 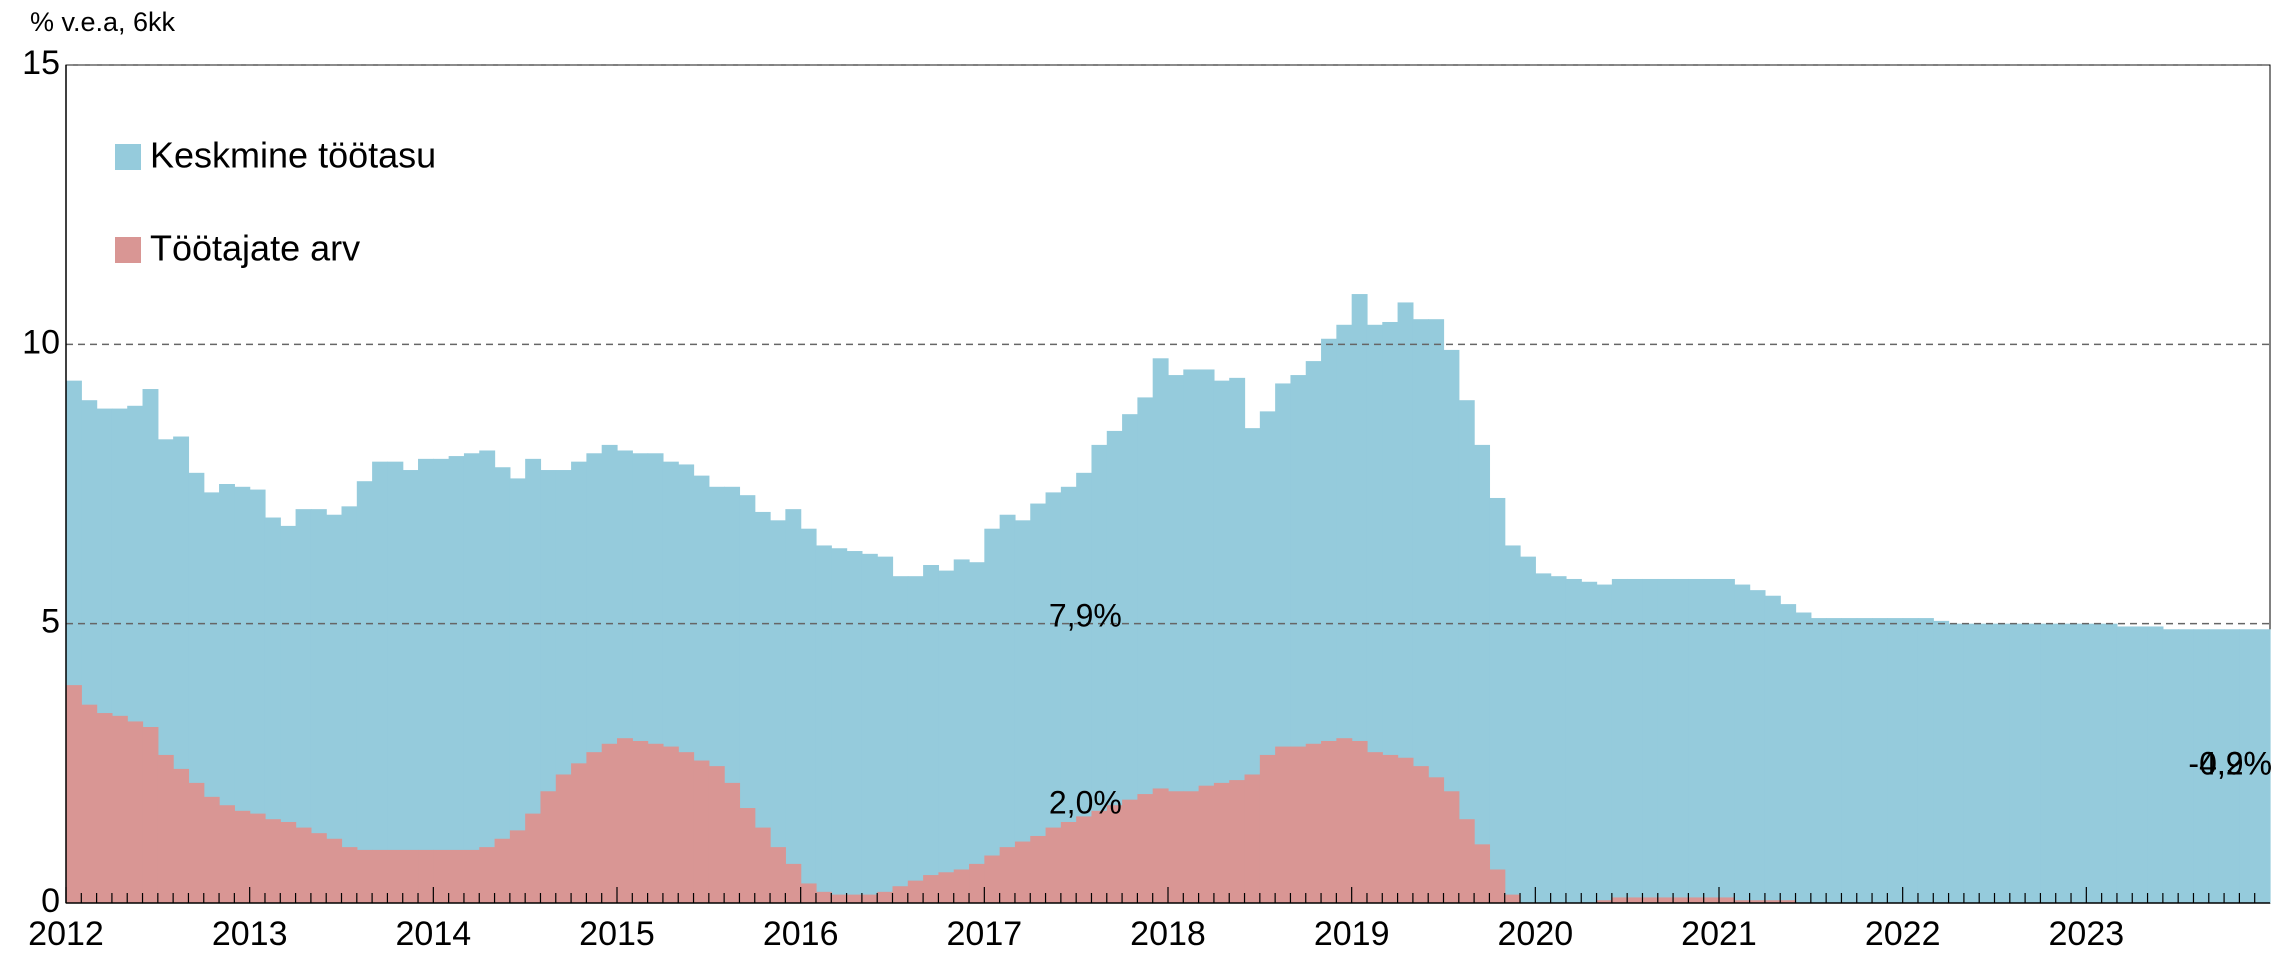 What do you see at coordinates (2230, 764) in the screenshot?
I see `annotation: -0,2%` at bounding box center [2230, 764].